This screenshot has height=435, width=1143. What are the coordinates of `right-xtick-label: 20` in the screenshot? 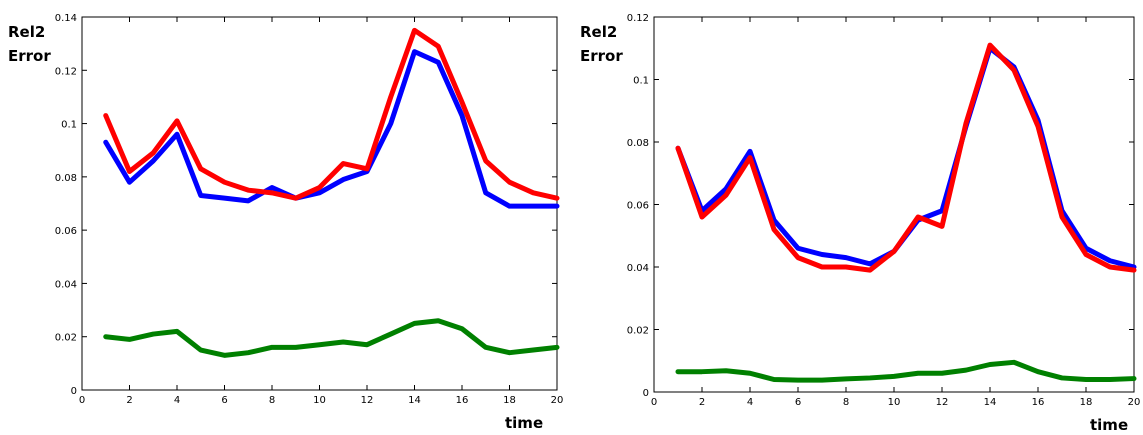 It's located at (1134, 402).